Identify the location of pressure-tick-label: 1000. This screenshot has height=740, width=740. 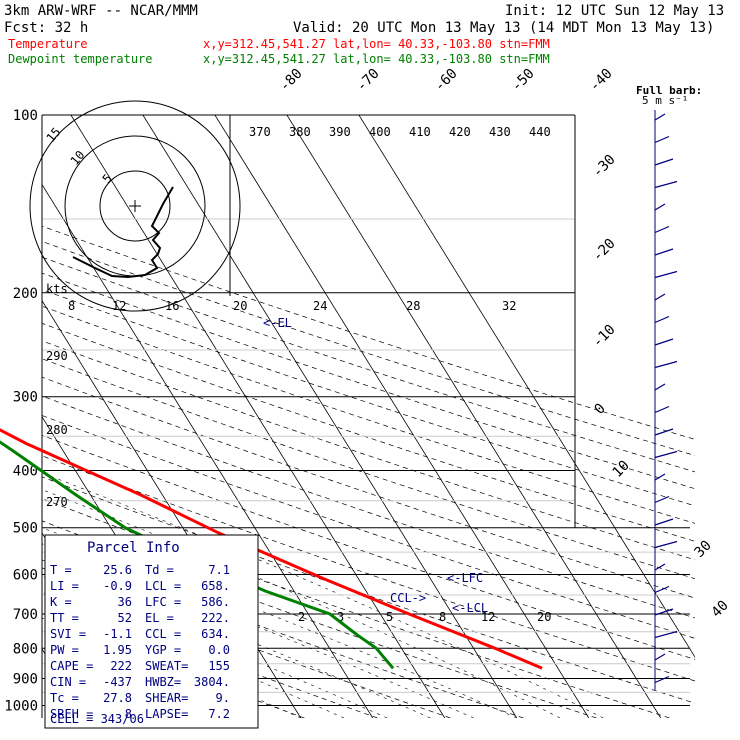
(21, 706).